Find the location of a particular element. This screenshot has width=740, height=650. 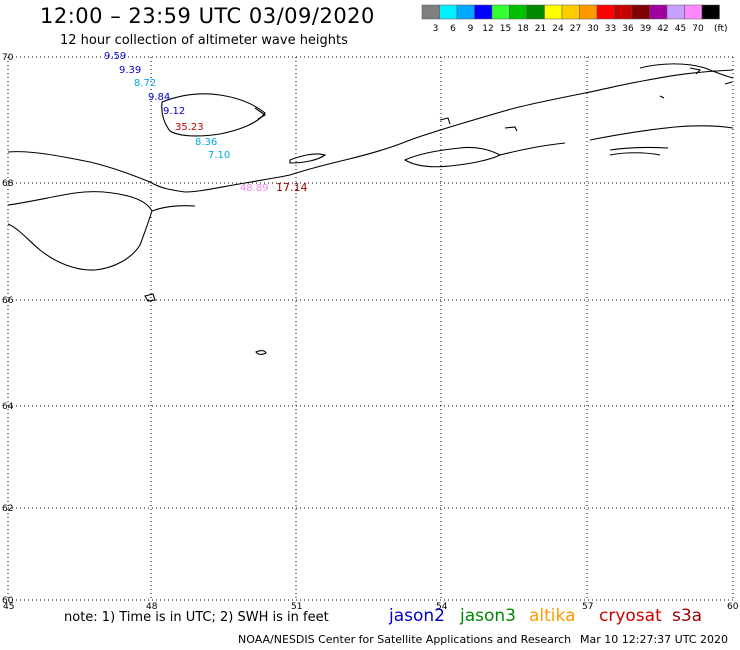

colorbar-tick-label: 70 is located at coordinates (698, 29).